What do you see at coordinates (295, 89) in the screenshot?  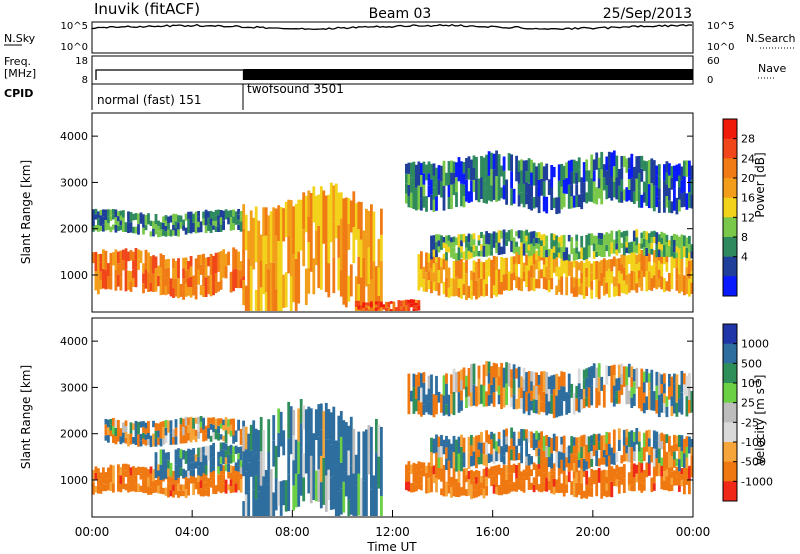 I see `cpid-segment-2: twofsound 3501` at bounding box center [295, 89].